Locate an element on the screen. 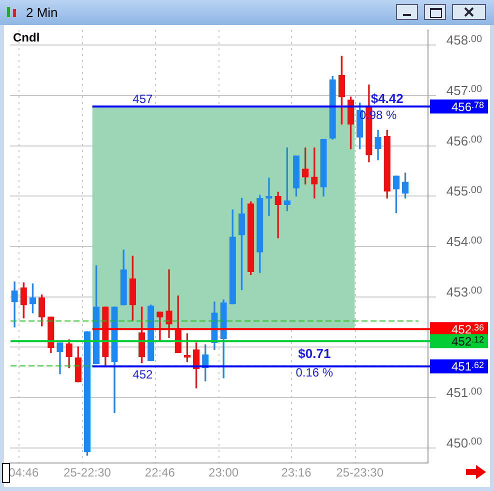  chart-title: 2 Min is located at coordinates (42, 12).